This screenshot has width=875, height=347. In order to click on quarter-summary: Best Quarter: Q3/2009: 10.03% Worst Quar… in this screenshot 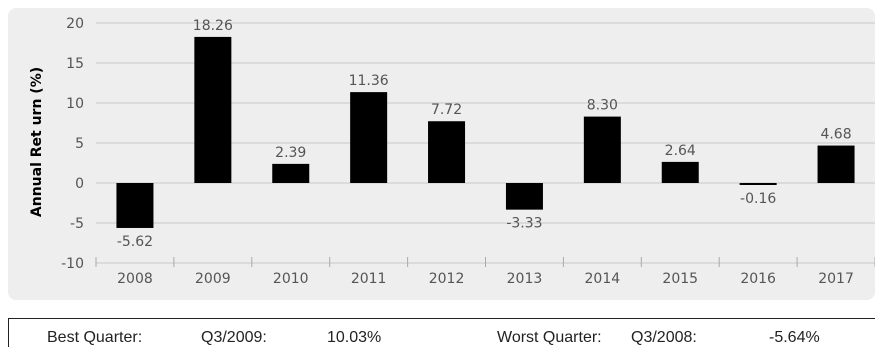, I will do `click(441, 332)`.